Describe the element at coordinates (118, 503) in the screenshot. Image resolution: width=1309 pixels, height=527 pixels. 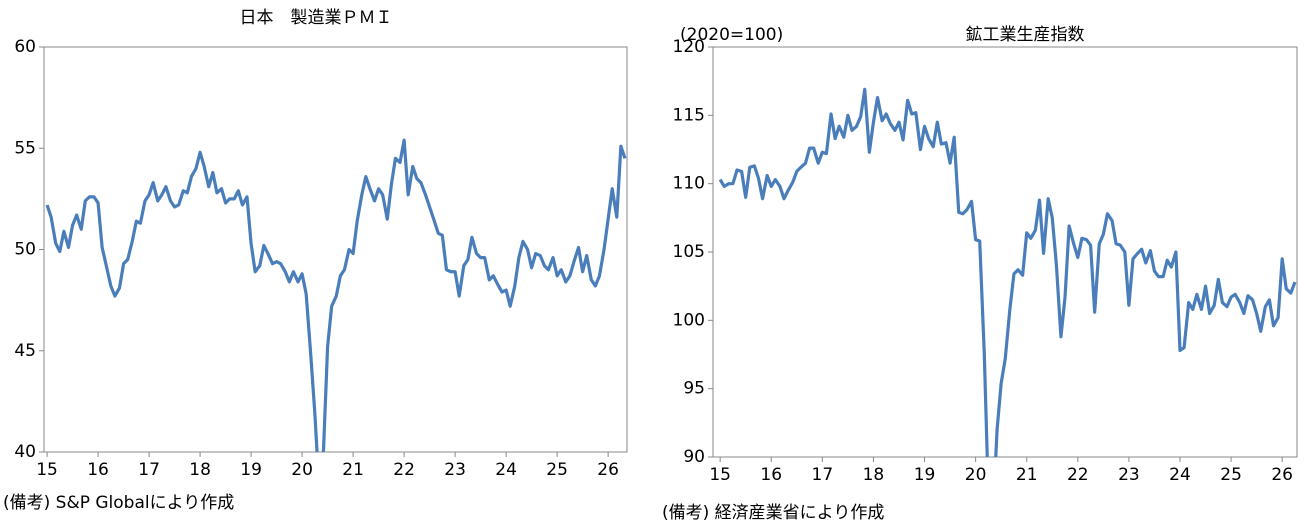
I see `note: (備考) S&P Globalにより作成` at that location.